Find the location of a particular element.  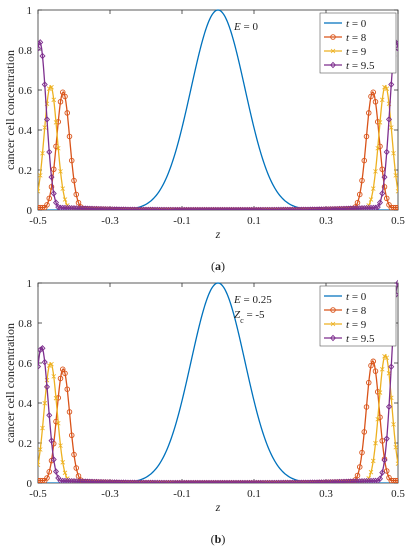

y-tick-label: 1 is located at coordinates (30, 284).